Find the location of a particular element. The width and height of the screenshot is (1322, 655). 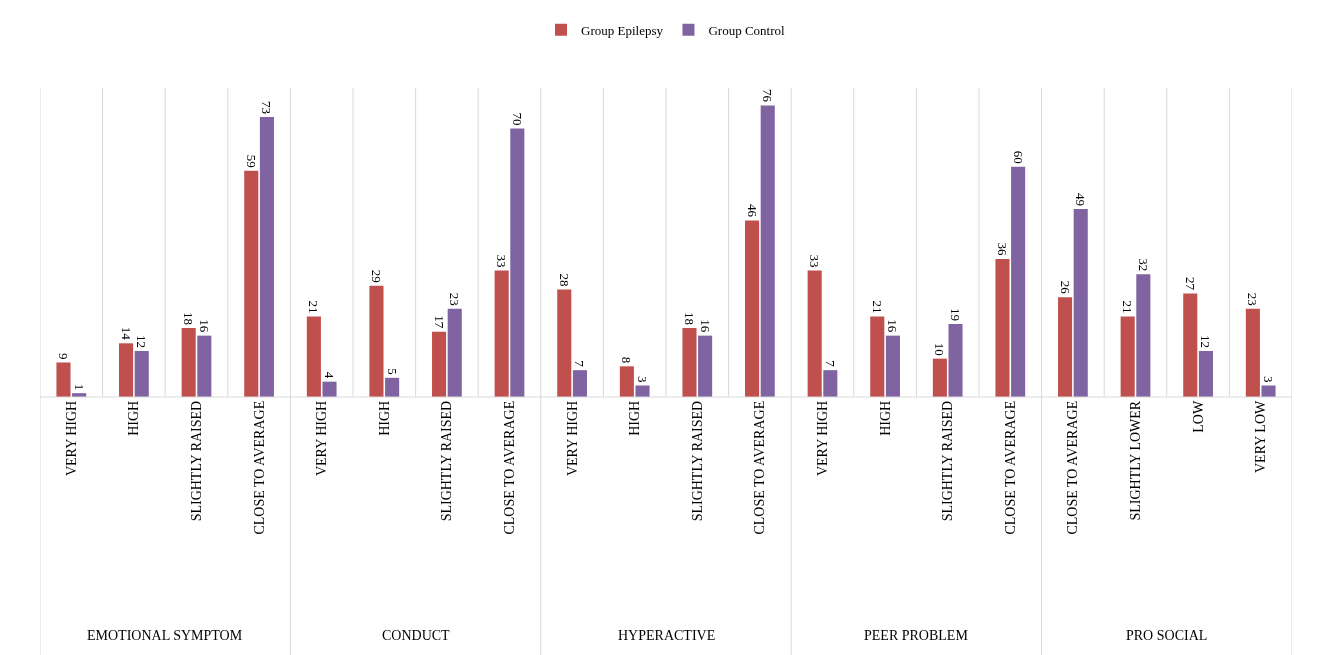

data-label: 19 is located at coordinates (956, 315).